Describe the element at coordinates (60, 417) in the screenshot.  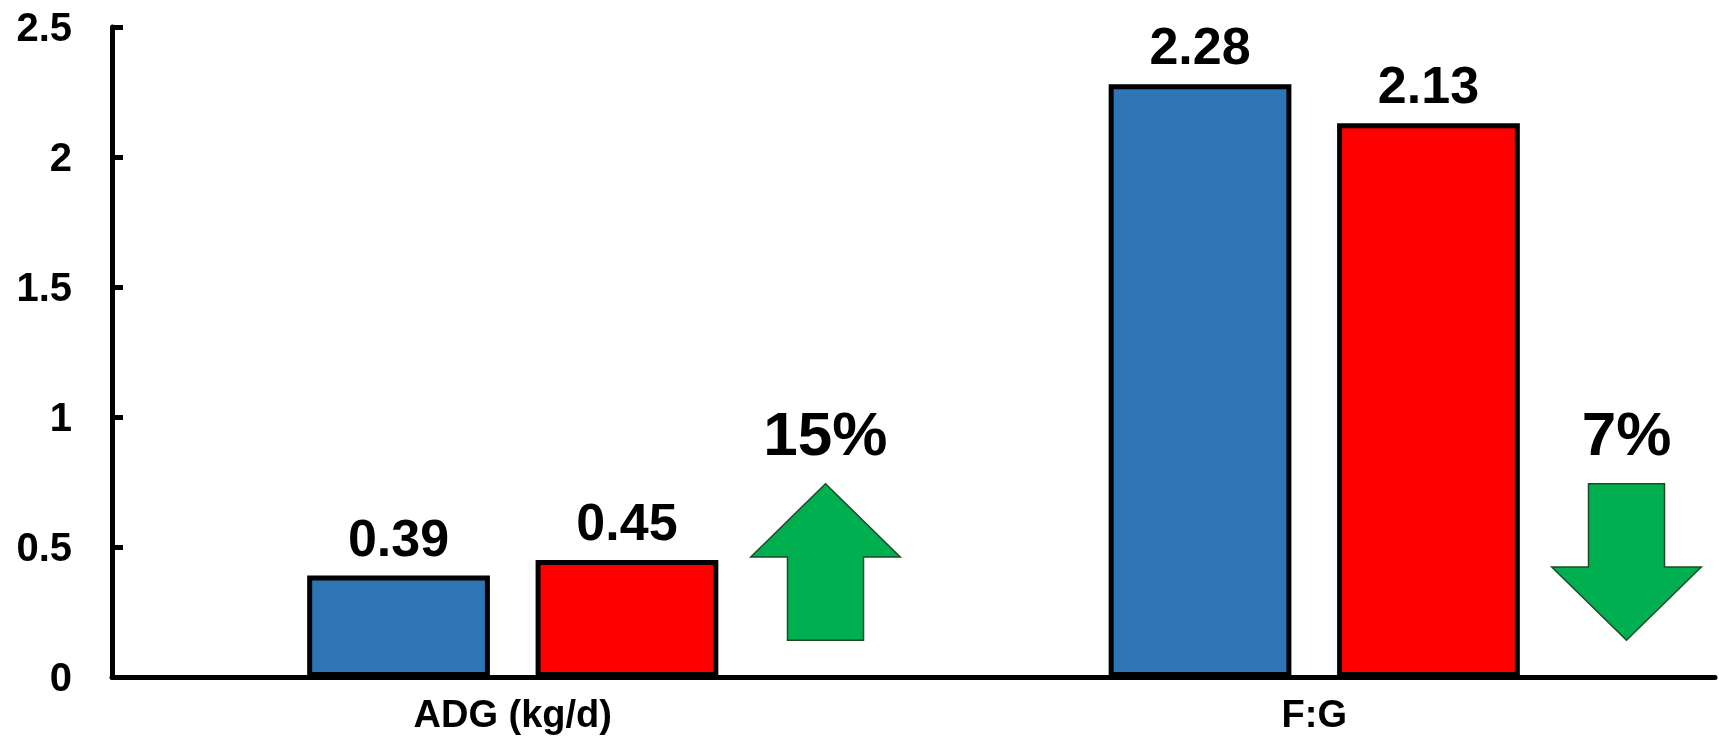
I see `y-tick-label: 1` at that location.